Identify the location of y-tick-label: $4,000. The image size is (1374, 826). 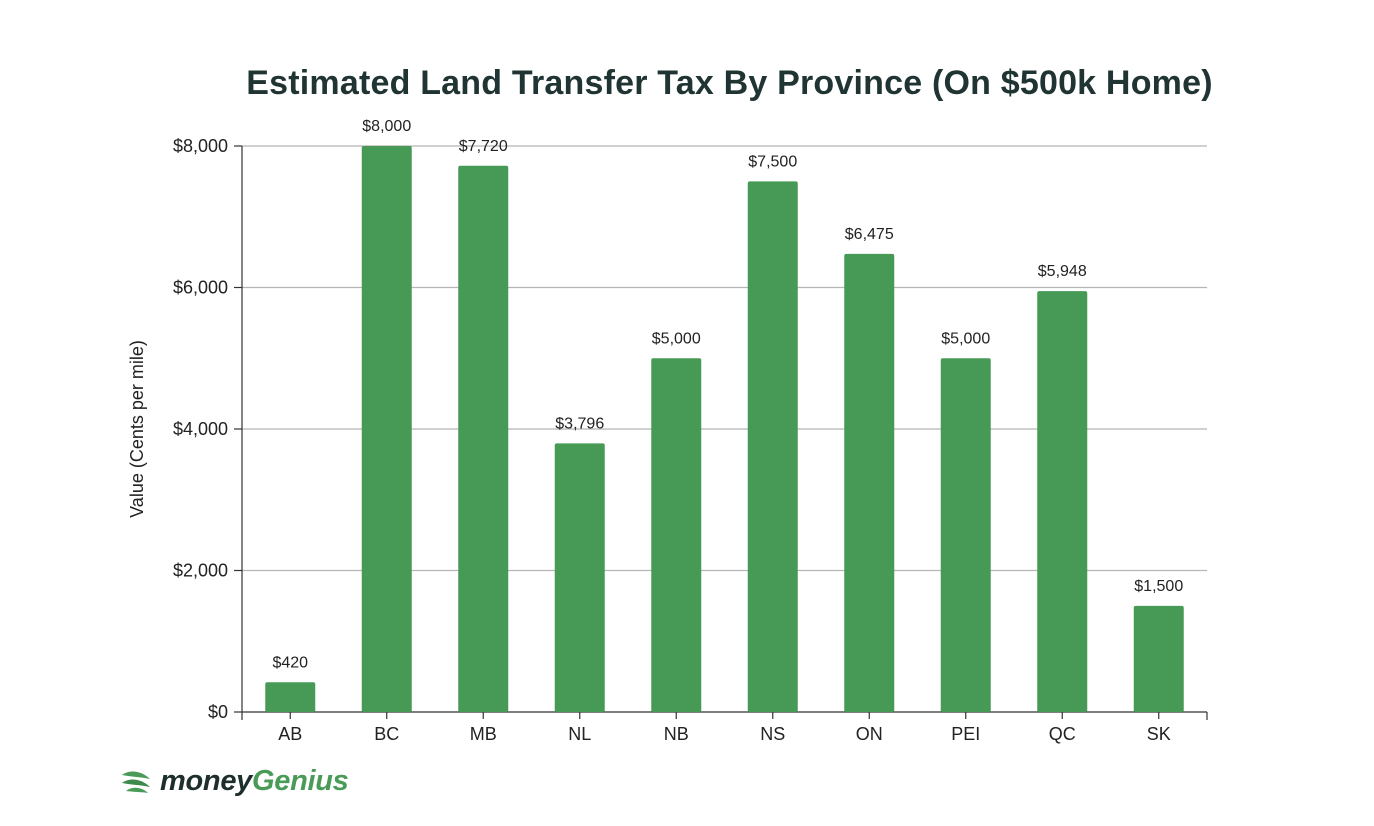
(200, 429).